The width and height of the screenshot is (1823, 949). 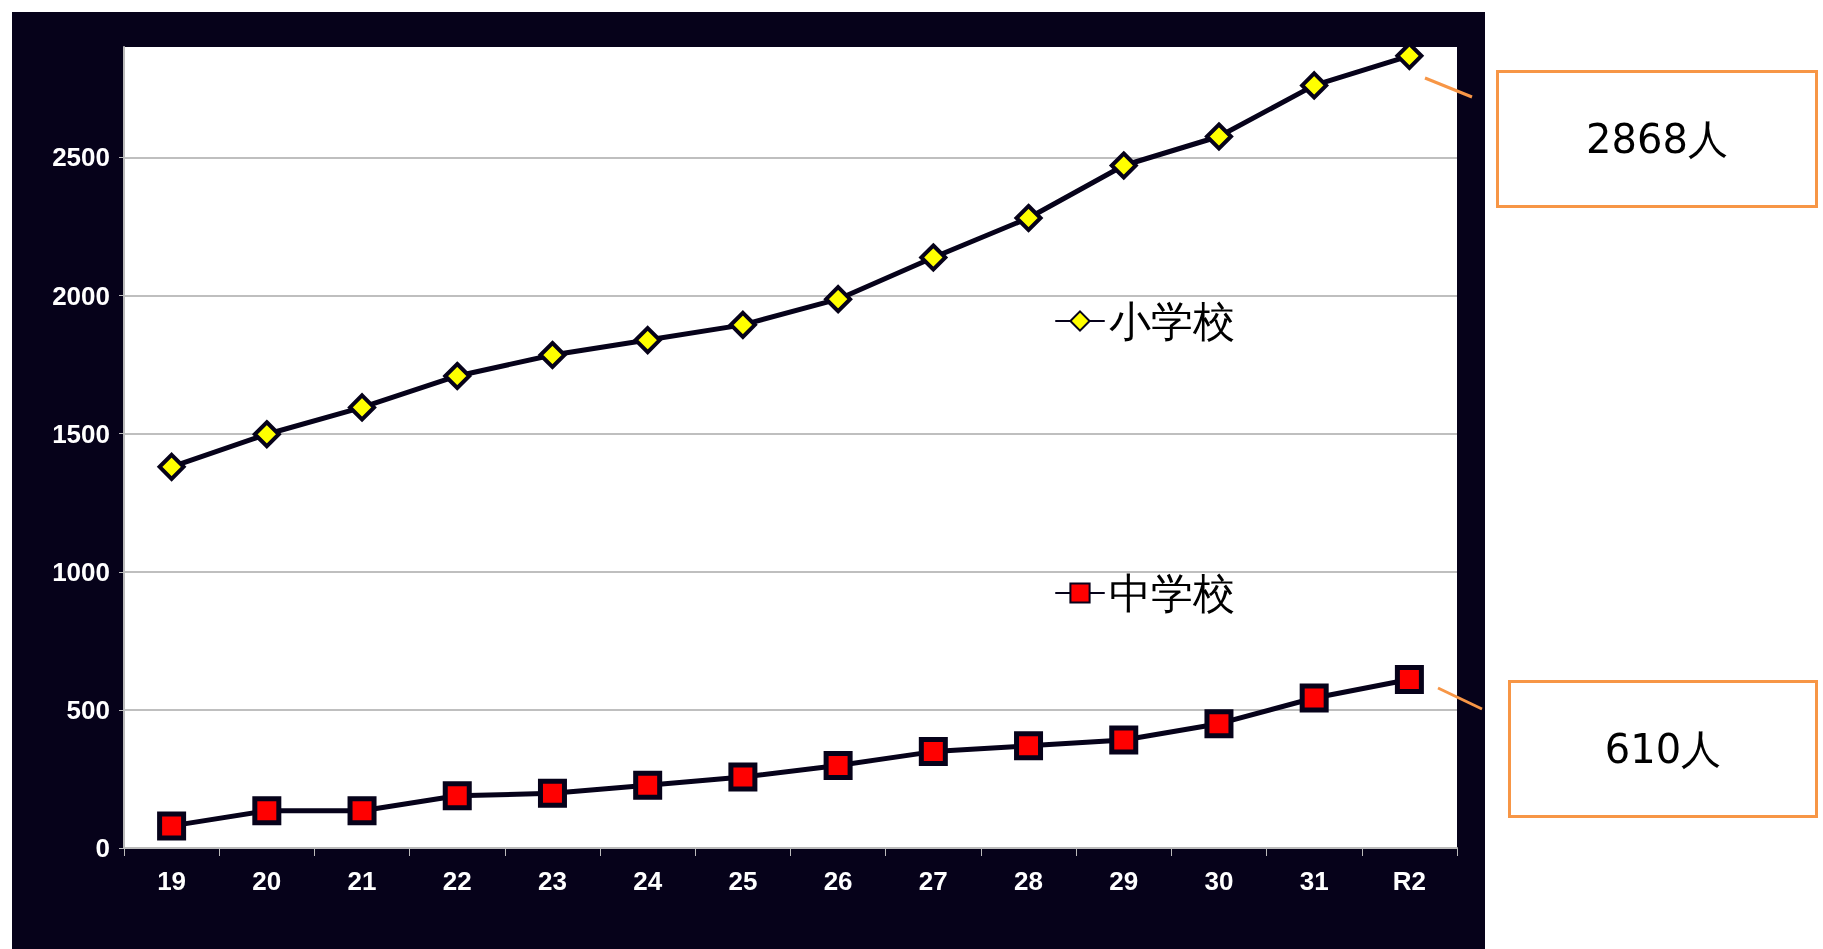 I want to click on x-tick-label: 21, so click(x=362, y=881).